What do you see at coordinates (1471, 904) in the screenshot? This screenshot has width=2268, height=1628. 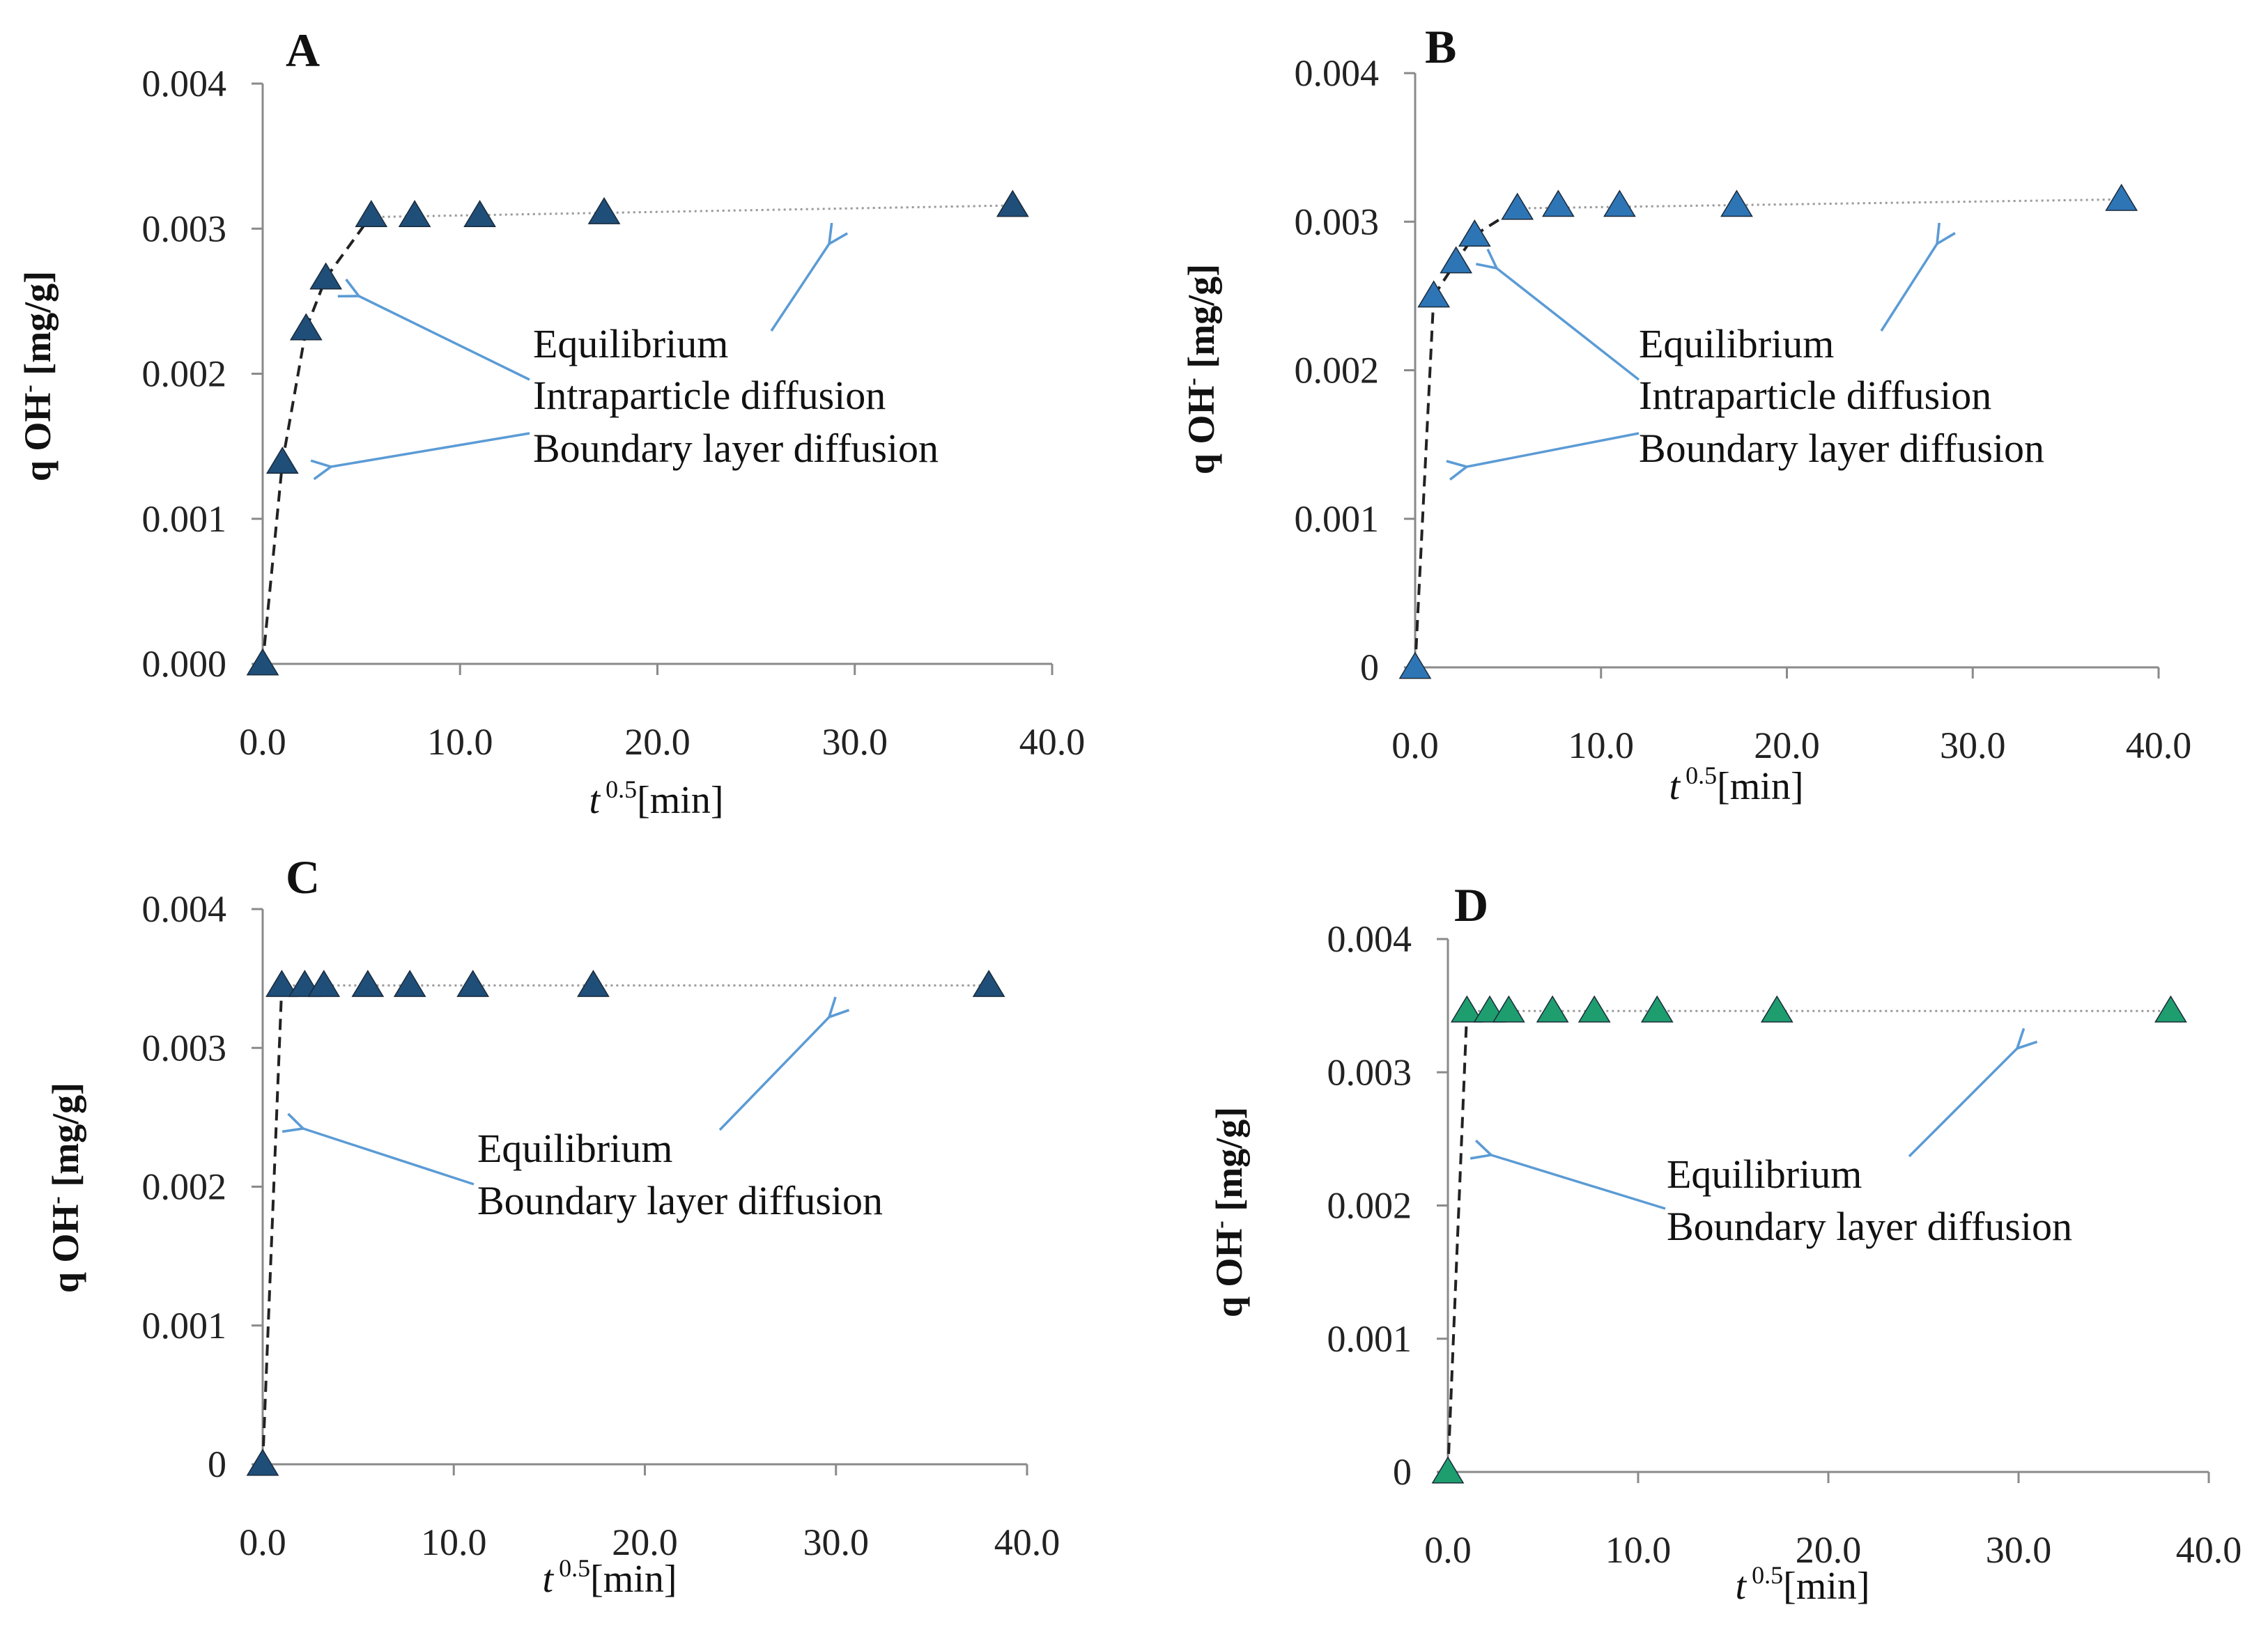 I see `panel-letter: D` at bounding box center [1471, 904].